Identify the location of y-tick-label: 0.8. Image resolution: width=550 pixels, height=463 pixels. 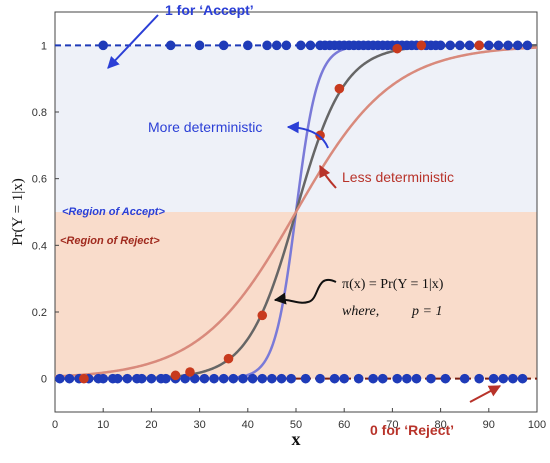
(39, 113).